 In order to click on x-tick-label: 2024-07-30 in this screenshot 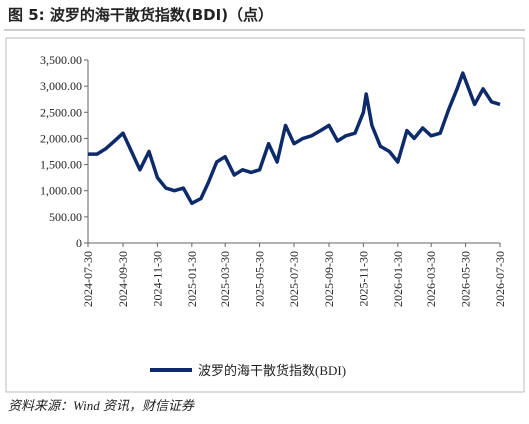, I will do `click(88, 279)`.